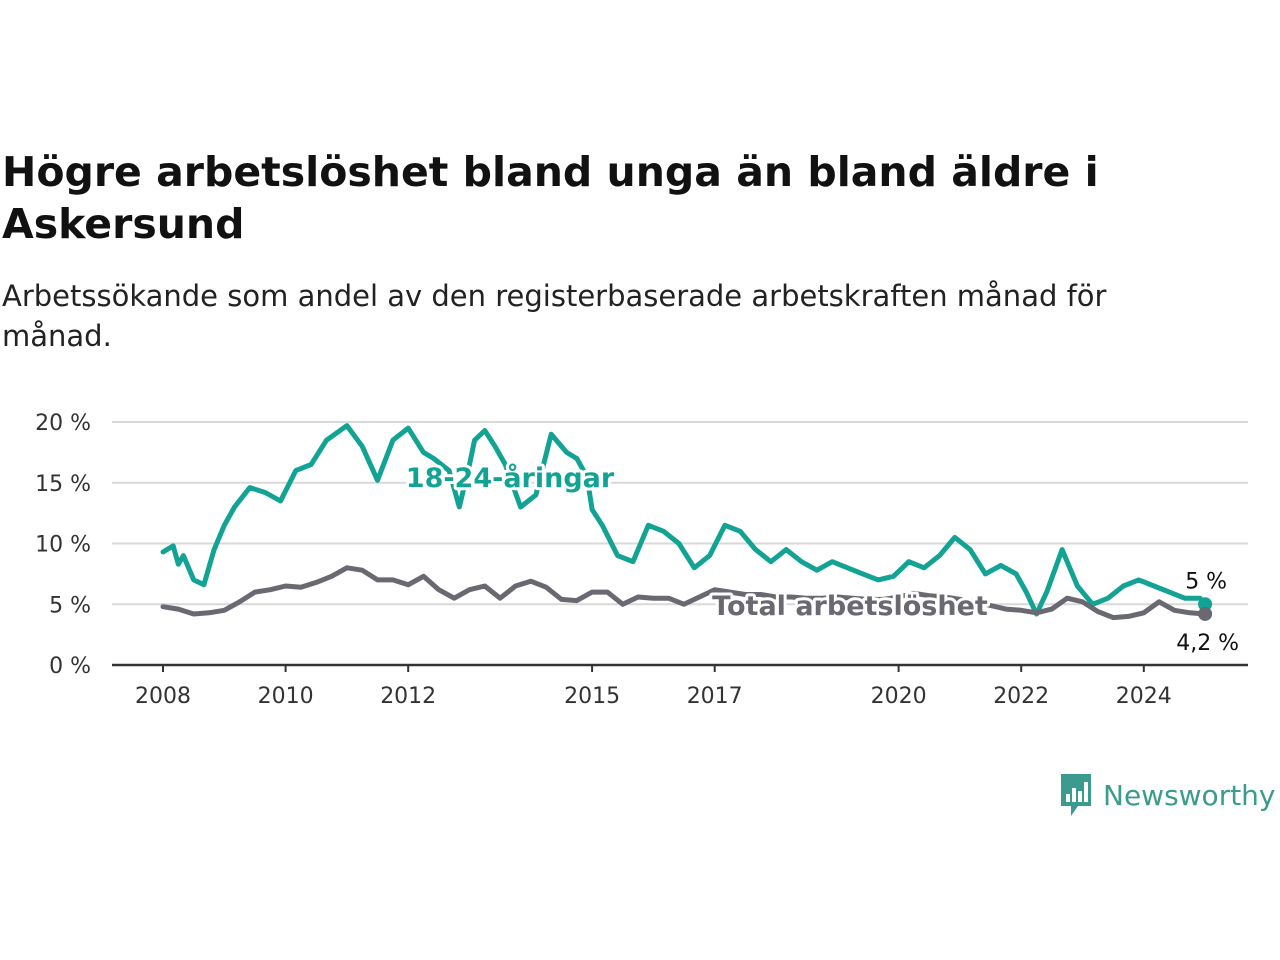  What do you see at coordinates (1021, 696) in the screenshot?
I see `x-tick-label: 2022` at bounding box center [1021, 696].